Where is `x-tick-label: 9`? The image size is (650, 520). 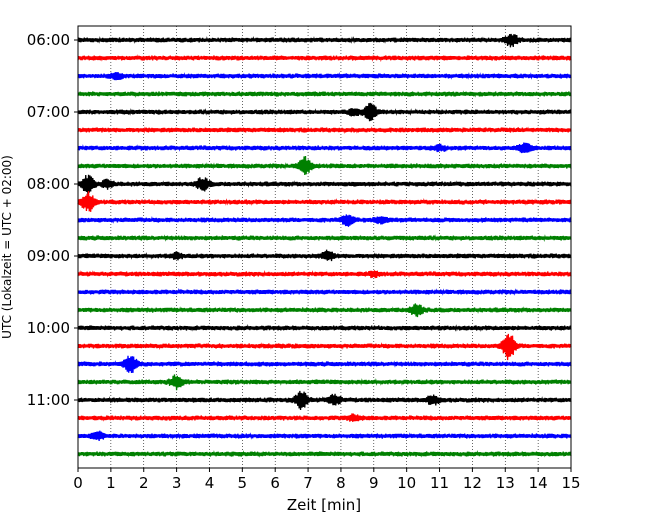
x-tick-label: 9 is located at coordinates (374, 483).